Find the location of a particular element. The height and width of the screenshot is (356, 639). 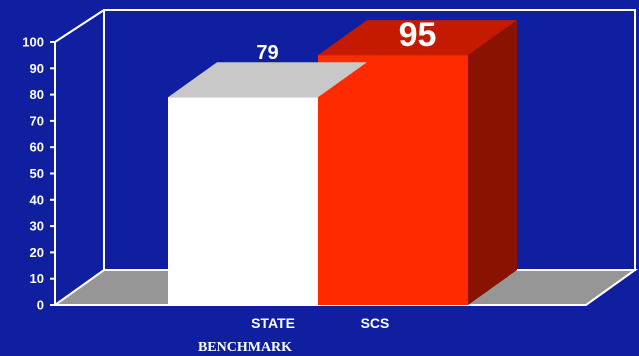

y-tick-label: 90 is located at coordinates (37, 68).